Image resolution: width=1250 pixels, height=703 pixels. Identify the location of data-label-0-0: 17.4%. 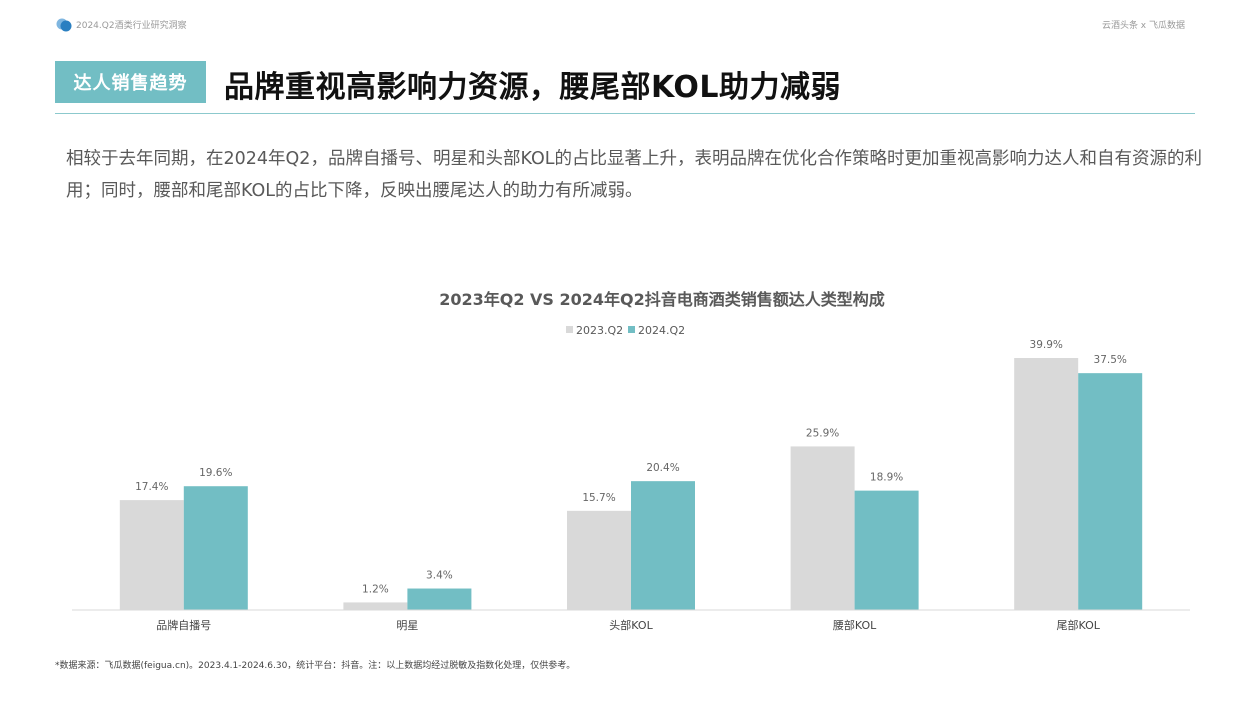
(151, 487).